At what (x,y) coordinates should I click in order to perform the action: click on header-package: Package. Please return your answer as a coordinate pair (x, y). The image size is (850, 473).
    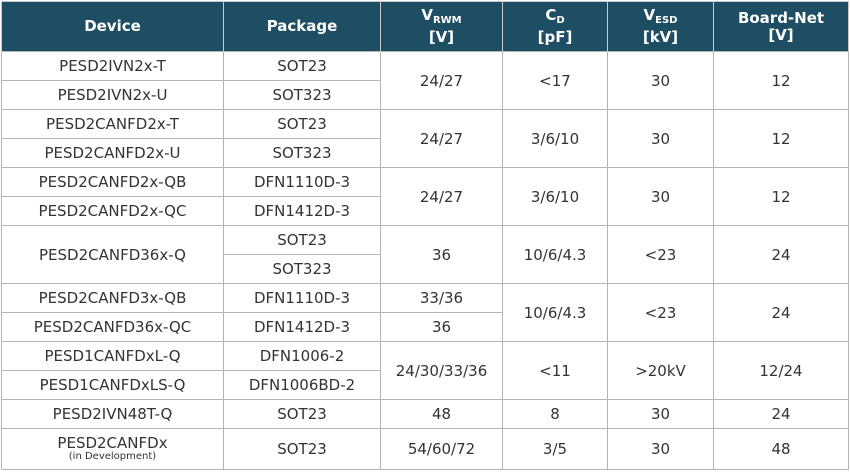
    Looking at the image, I should click on (302, 26).